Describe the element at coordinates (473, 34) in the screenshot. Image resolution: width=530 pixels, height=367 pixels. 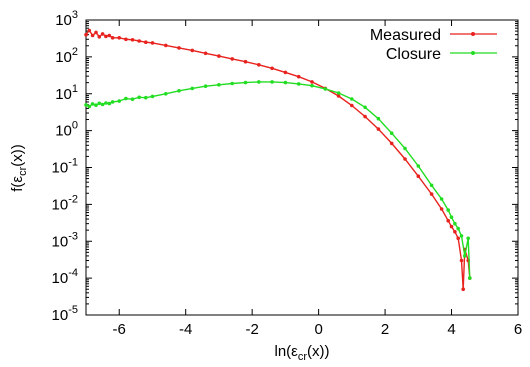
I see `legend-marker-measured` at that location.